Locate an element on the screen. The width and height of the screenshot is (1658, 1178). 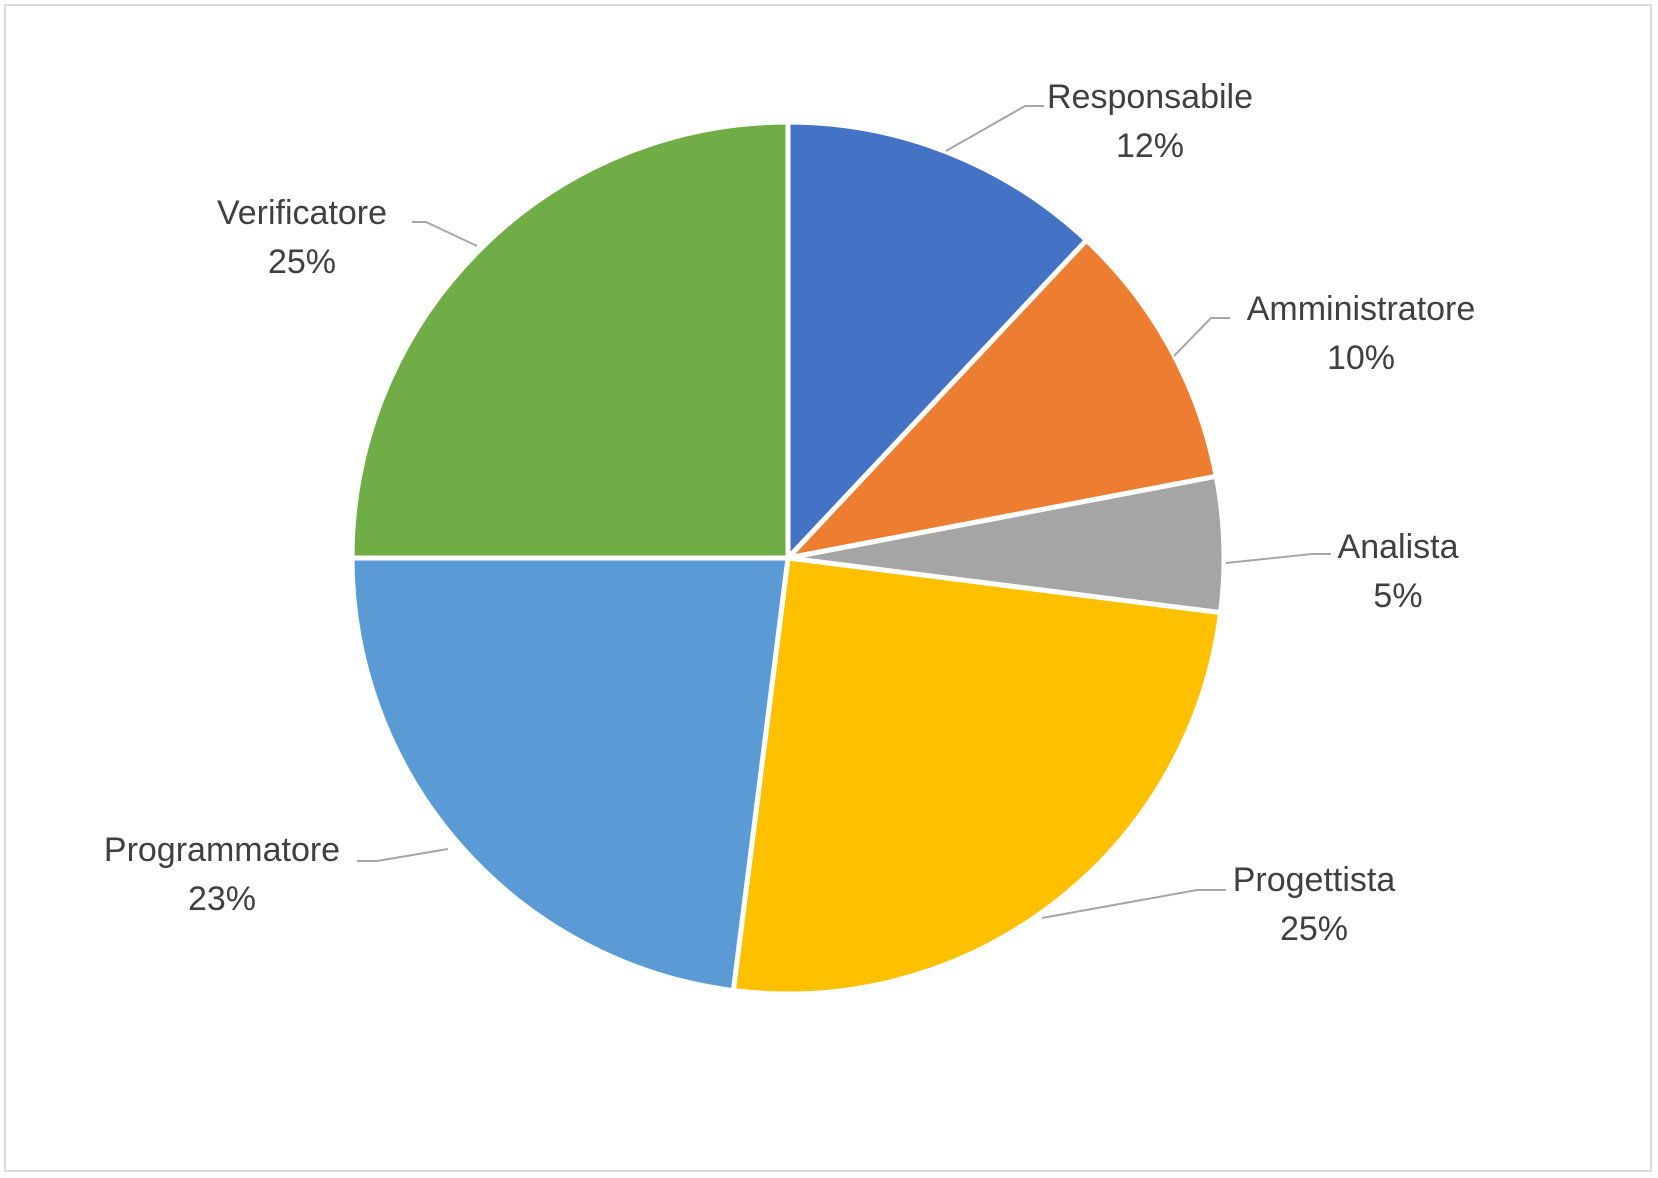
pie-slice-amministratore is located at coordinates (1002, 399).